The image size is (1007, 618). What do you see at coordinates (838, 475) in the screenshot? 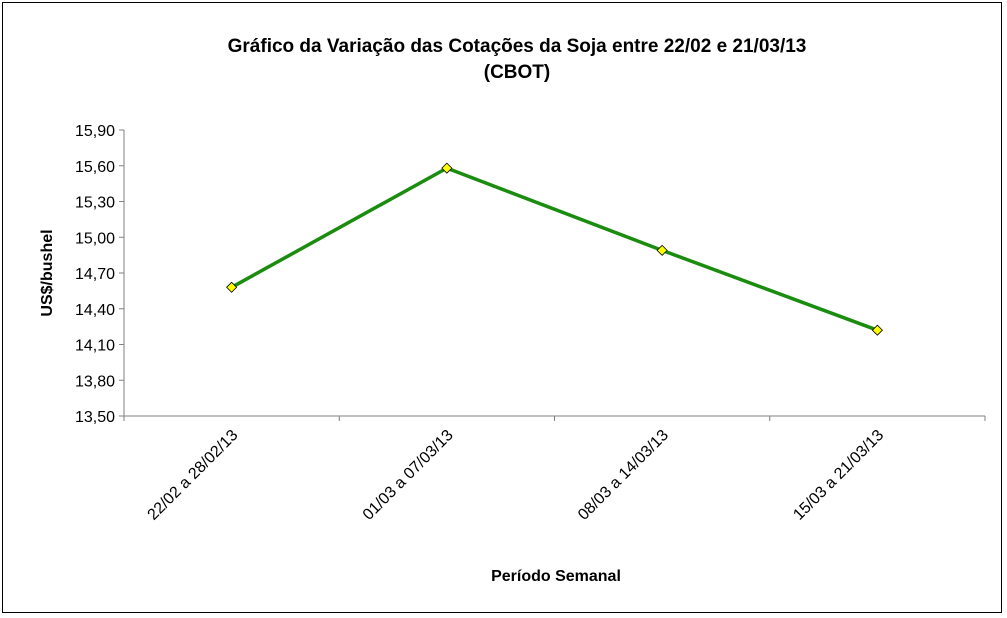
I see `x-tick-label: 15/03 a 21/03/13` at bounding box center [838, 475].